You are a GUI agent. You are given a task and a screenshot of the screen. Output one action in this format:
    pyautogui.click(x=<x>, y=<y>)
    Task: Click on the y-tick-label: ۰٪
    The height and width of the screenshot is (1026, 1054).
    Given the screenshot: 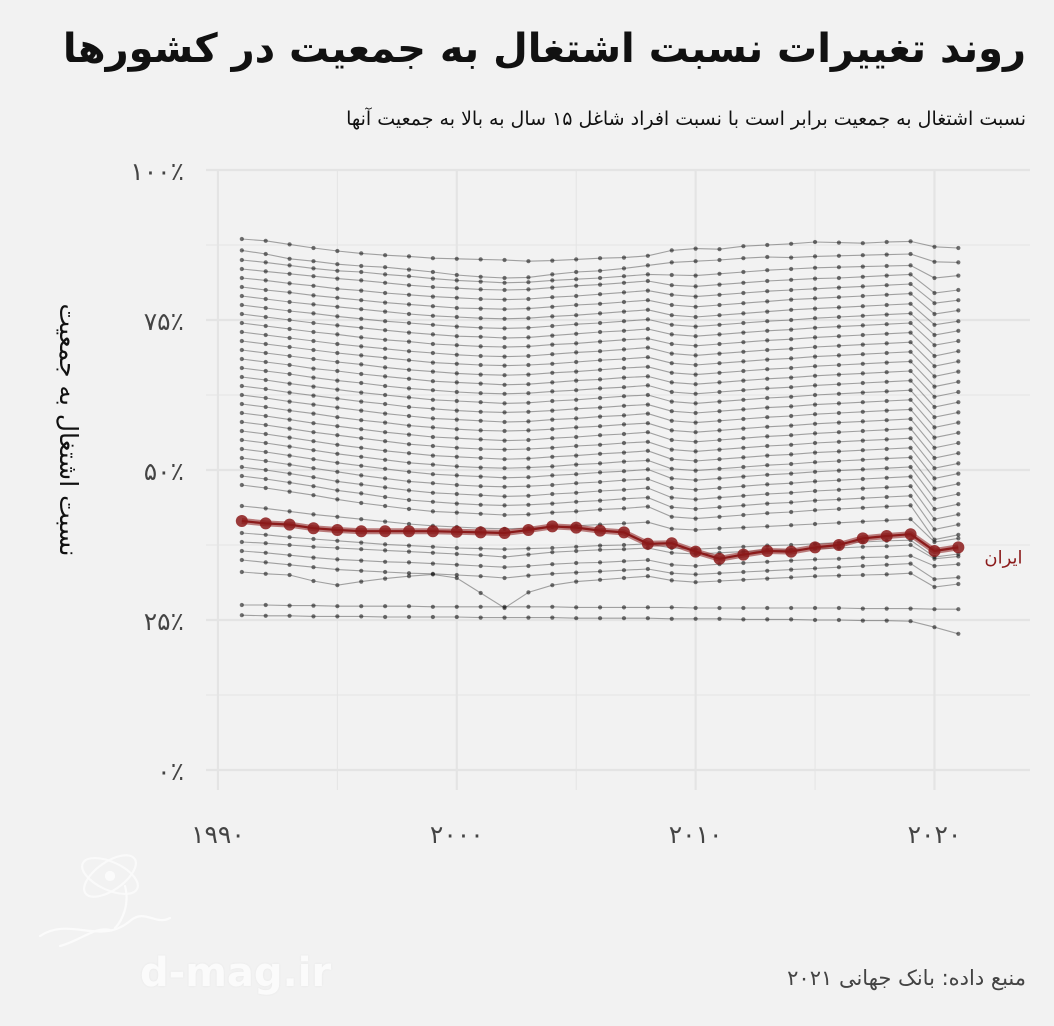 What is the action you would take?
    pyautogui.click(x=170, y=771)
    